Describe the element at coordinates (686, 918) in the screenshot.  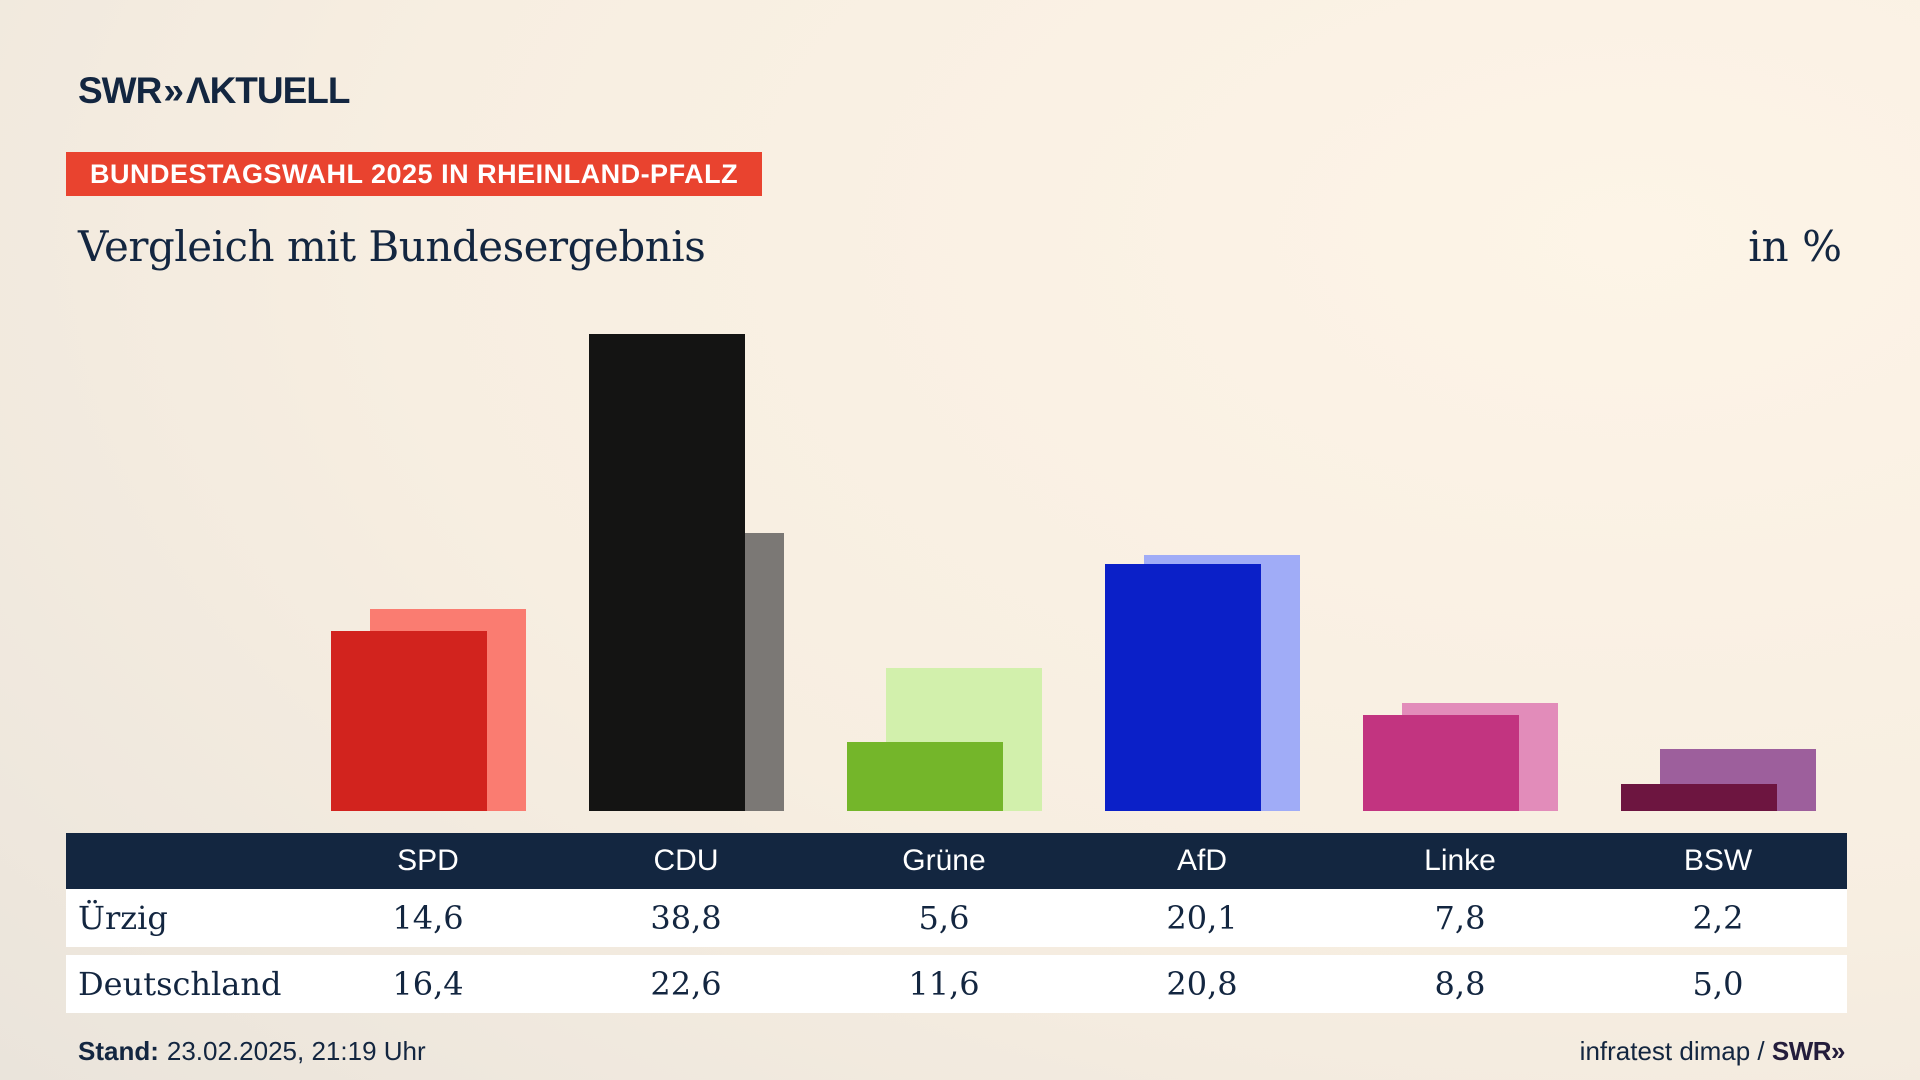
I see `value-uerzig-cdu: 38,8` at that location.